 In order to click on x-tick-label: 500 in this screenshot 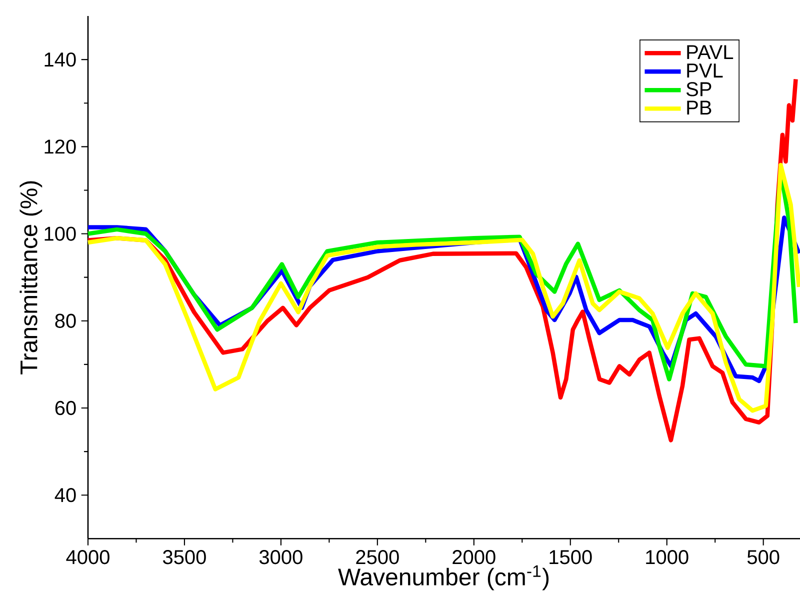, I will do `click(763, 557)`.